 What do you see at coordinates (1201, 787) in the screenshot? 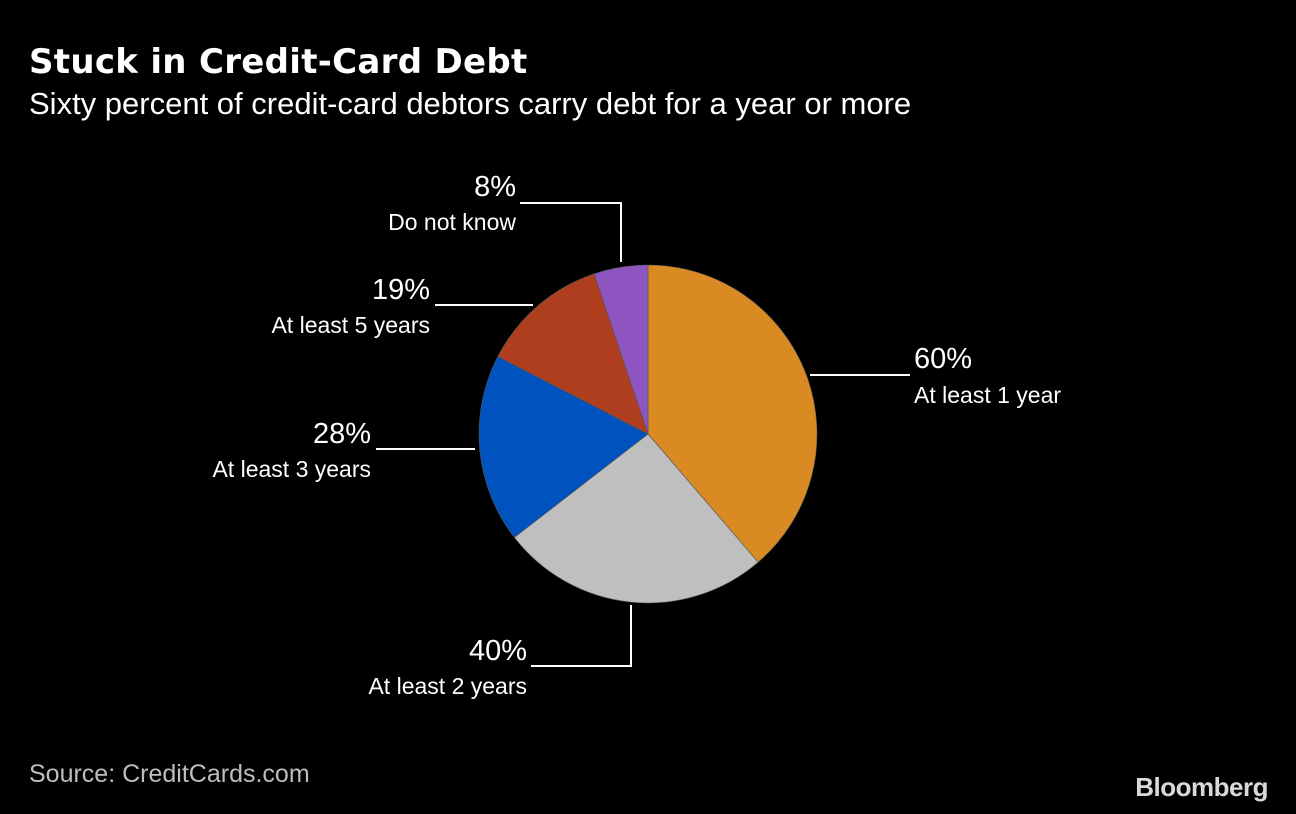
I see `bloomberg-logo: Bloomberg` at bounding box center [1201, 787].